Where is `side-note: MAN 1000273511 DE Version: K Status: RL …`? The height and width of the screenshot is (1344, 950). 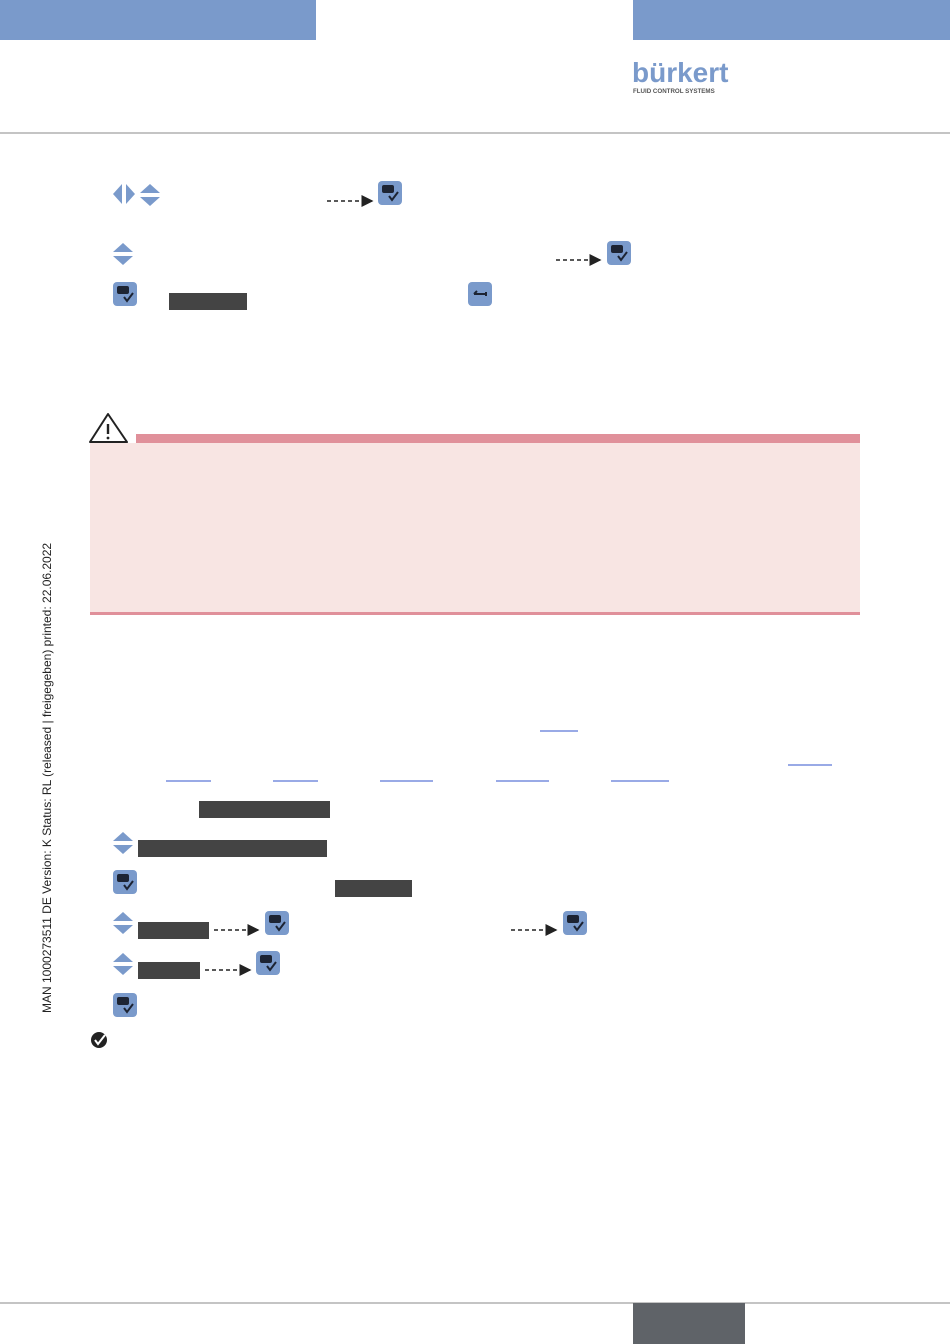 side-note: MAN 1000273511 DE Version: K Status: RL … is located at coordinates (47, 778).